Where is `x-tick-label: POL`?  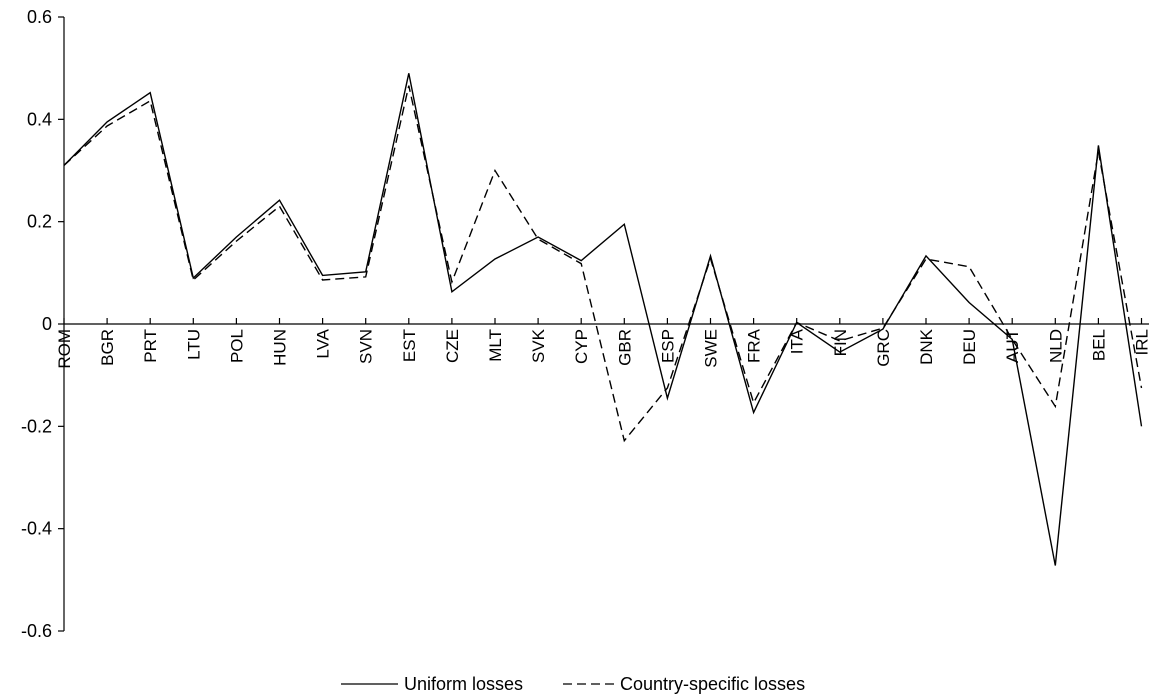 x-tick-label: POL is located at coordinates (236, 346).